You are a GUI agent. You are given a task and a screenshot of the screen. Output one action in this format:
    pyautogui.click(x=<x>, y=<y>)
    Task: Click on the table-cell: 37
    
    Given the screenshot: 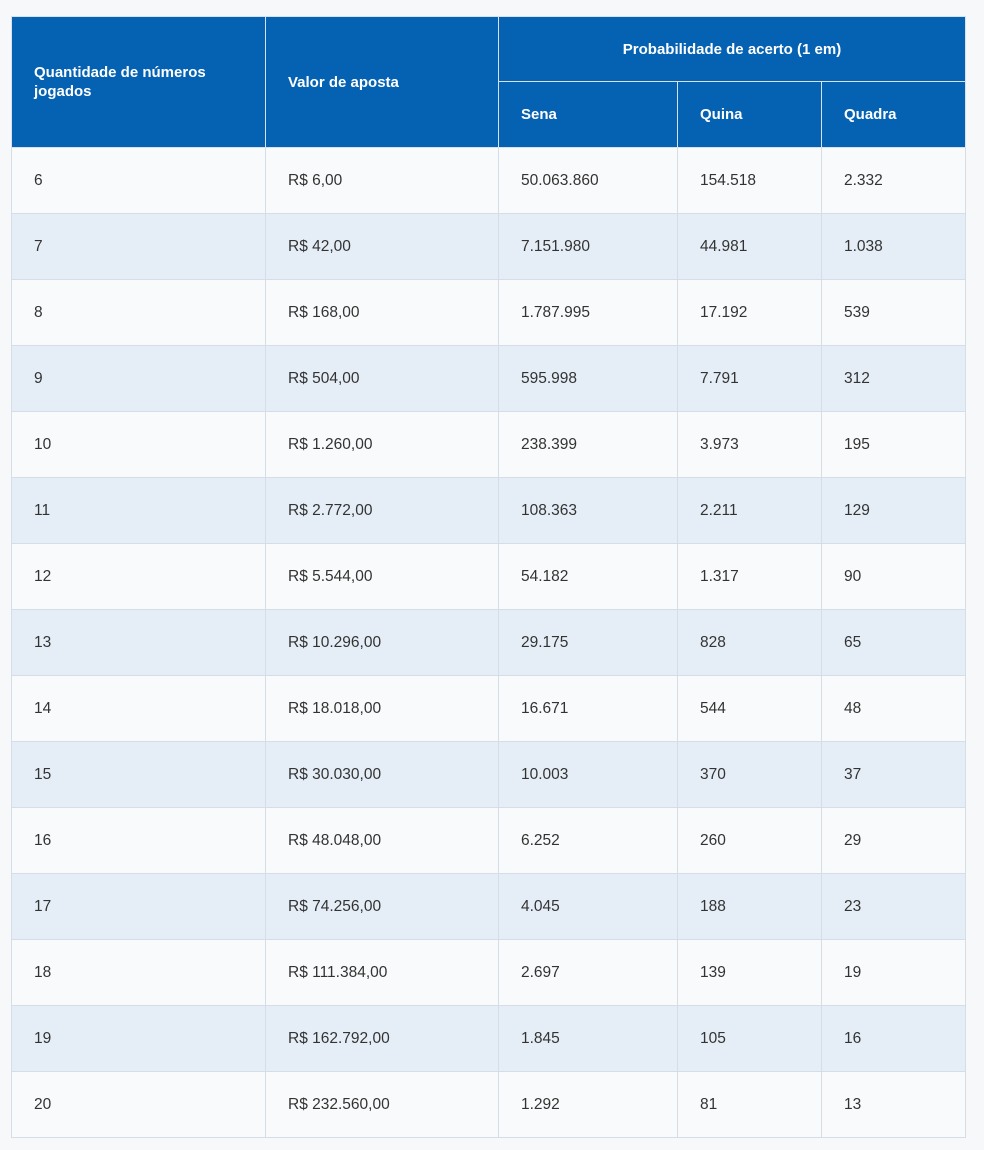 What is the action you would take?
    pyautogui.click(x=893, y=774)
    